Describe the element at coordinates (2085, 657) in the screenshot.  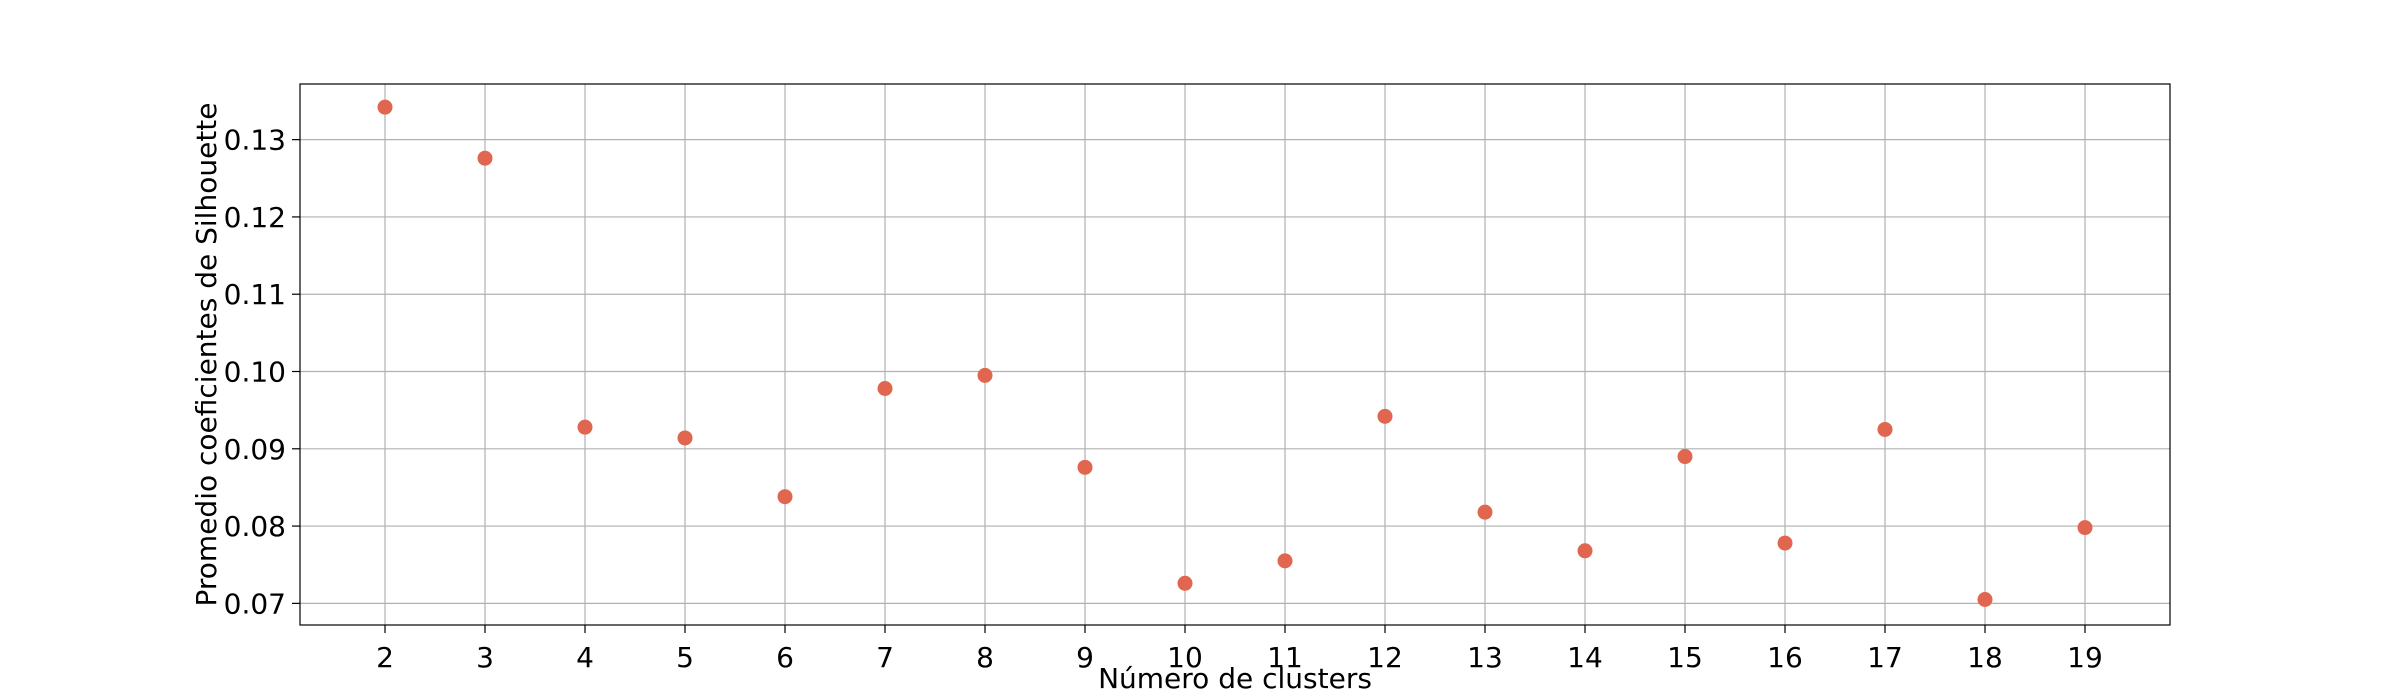
I see `x-tick-label: 19` at that location.